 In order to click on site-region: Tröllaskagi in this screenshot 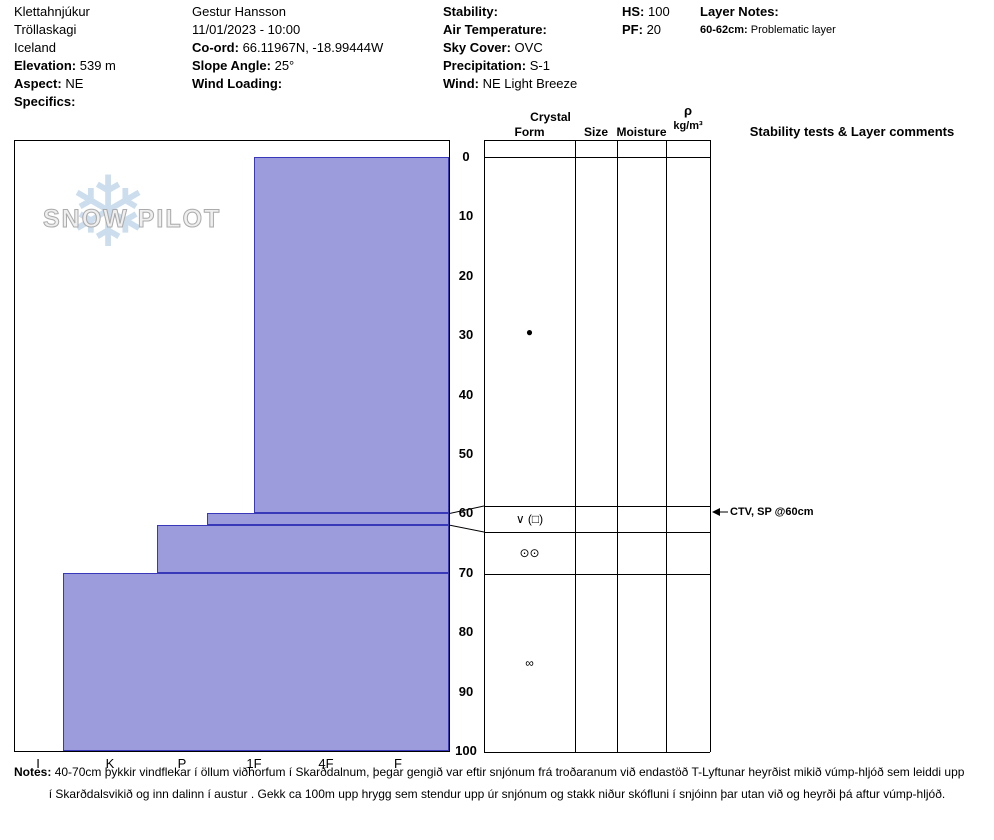, I will do `click(45, 29)`.